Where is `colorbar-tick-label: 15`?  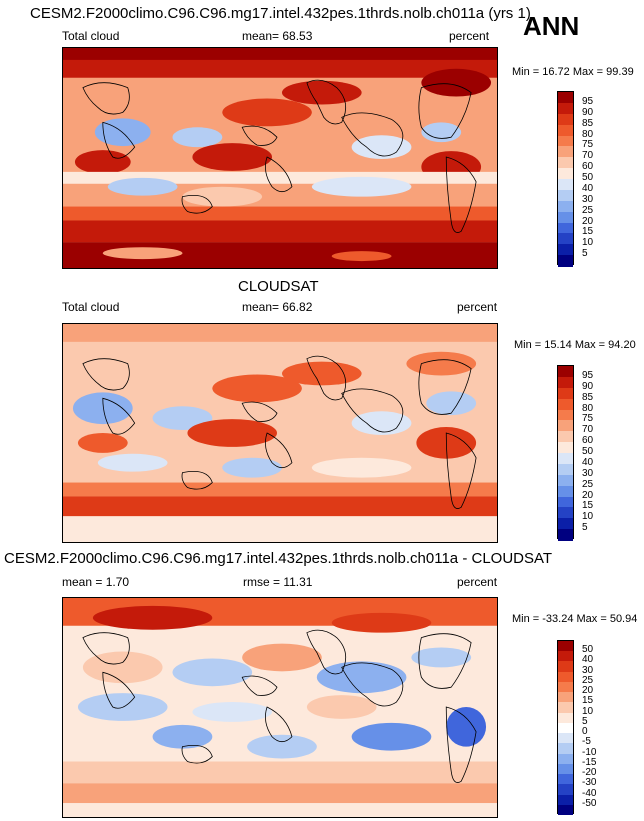 colorbar-tick-label: 15 is located at coordinates (588, 232).